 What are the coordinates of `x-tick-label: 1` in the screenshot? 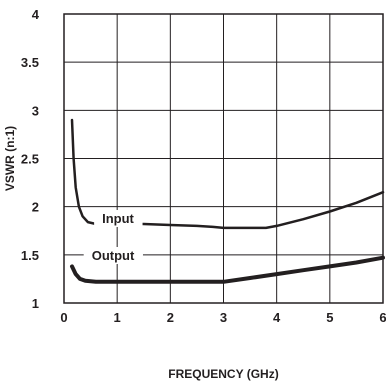 It's located at (117, 317).